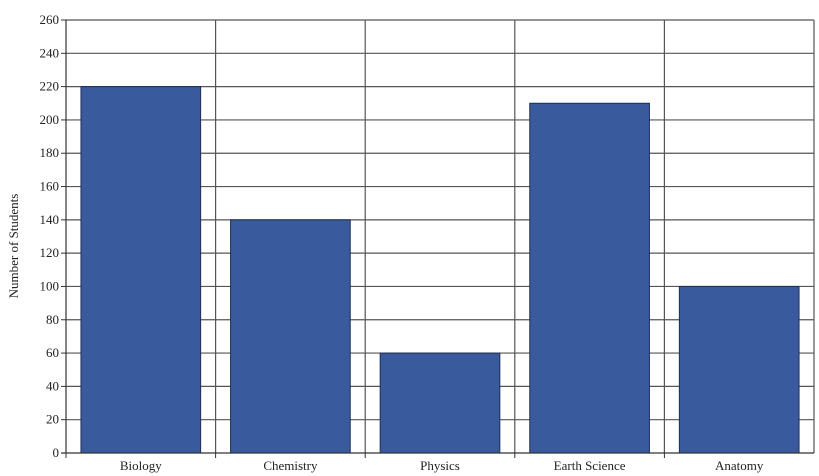 The width and height of the screenshot is (819, 476). What do you see at coordinates (52, 352) in the screenshot?
I see `y-tick-label: 60` at bounding box center [52, 352].